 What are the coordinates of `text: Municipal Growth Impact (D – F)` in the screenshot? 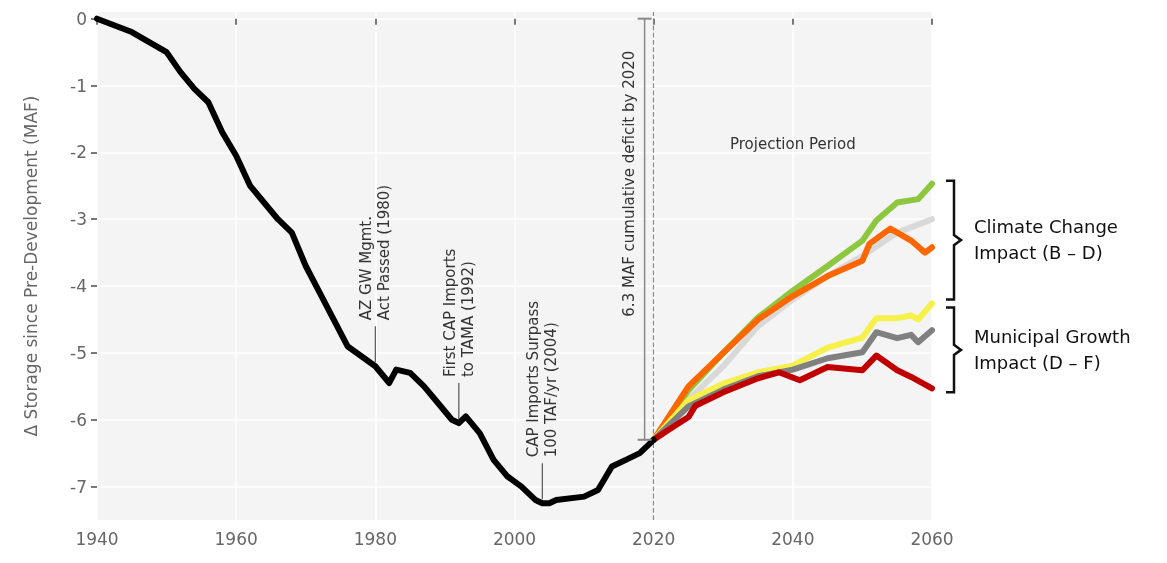 It's located at (1052, 349).